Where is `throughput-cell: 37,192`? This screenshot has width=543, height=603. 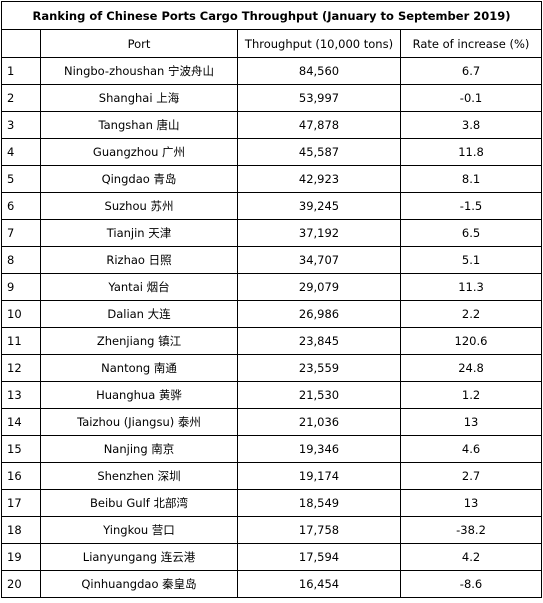 throughput-cell: 37,192 is located at coordinates (319, 233).